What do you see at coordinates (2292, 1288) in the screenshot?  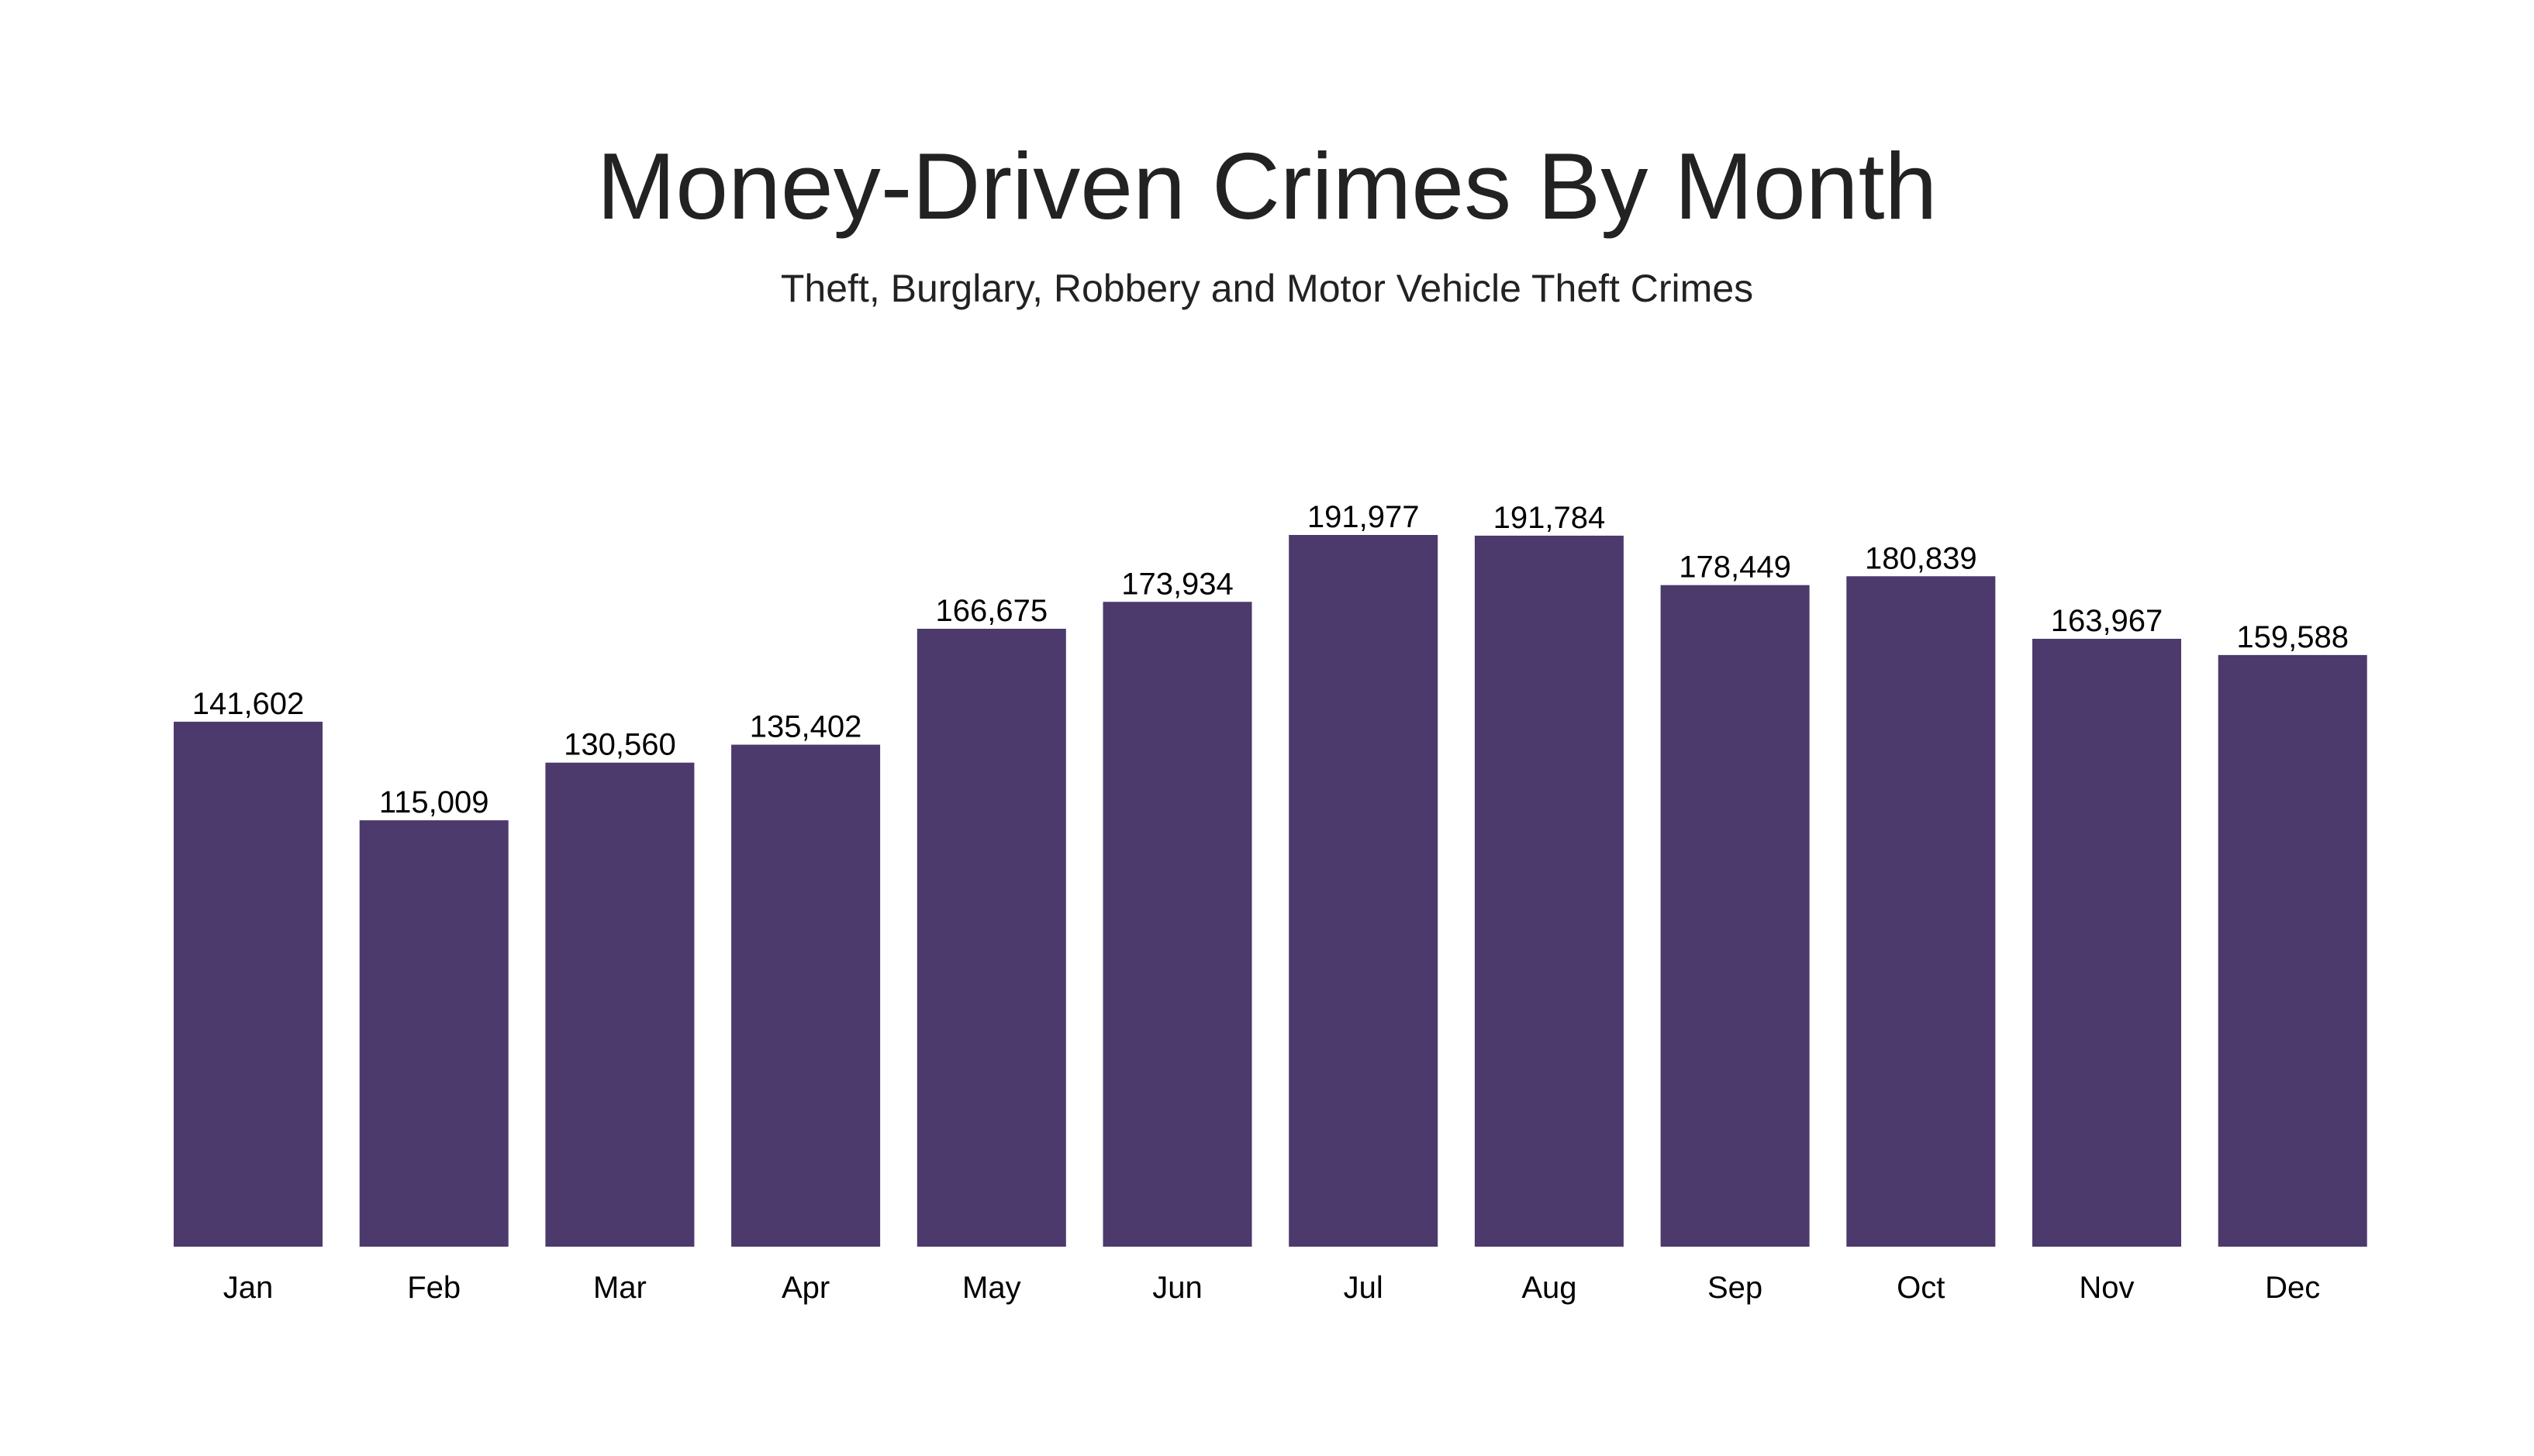 I see `x-tick-label-dec: Dec` at bounding box center [2292, 1288].